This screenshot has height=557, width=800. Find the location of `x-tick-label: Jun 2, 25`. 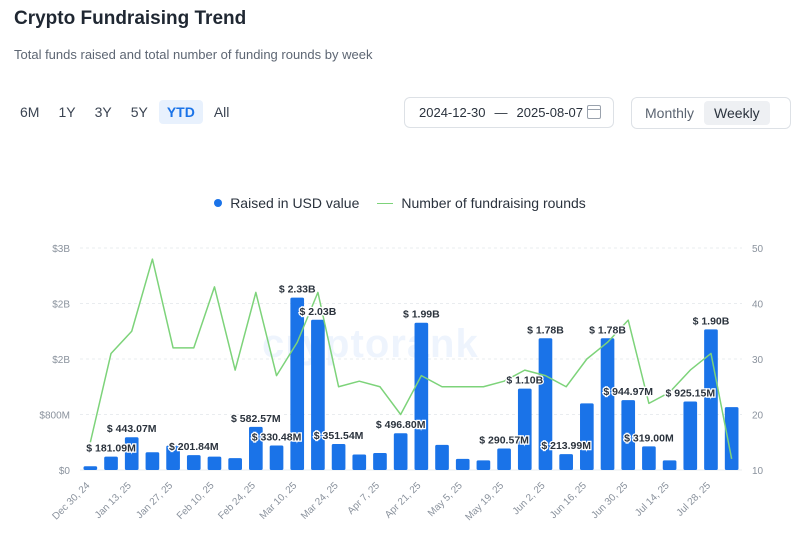

x-tick-label: Jun 2, 25 is located at coordinates (529, 498).